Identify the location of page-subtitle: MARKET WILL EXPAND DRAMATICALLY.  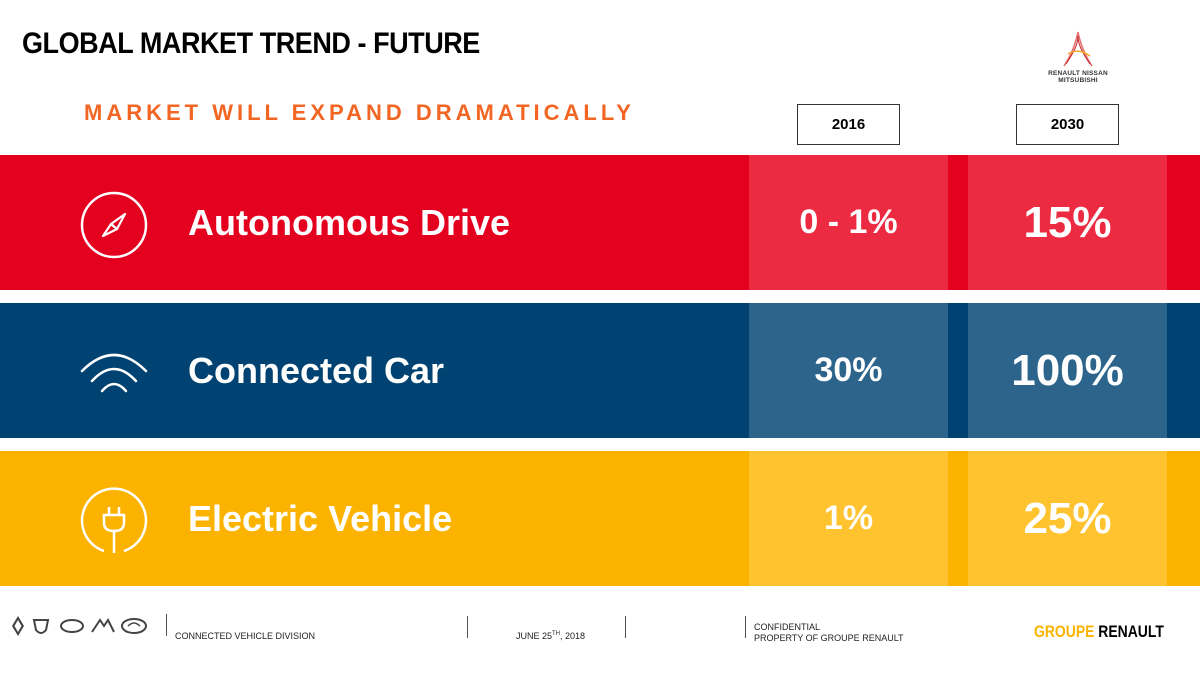
(359, 112).